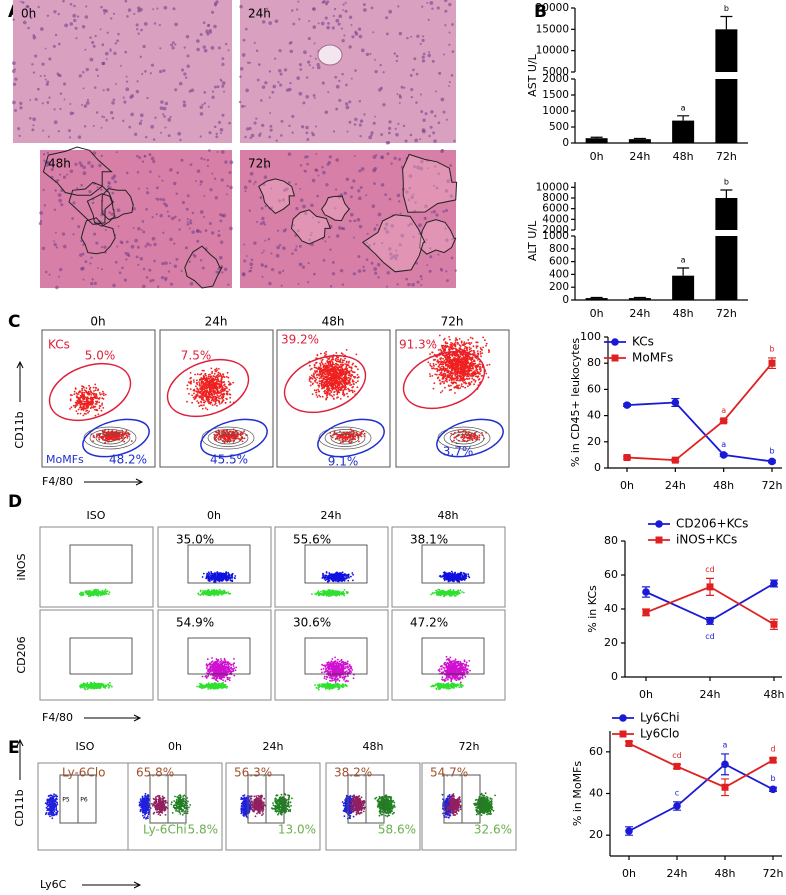  What do you see at coordinates (615, 342) in the screenshot?
I see `legend-marker` at bounding box center [615, 342].